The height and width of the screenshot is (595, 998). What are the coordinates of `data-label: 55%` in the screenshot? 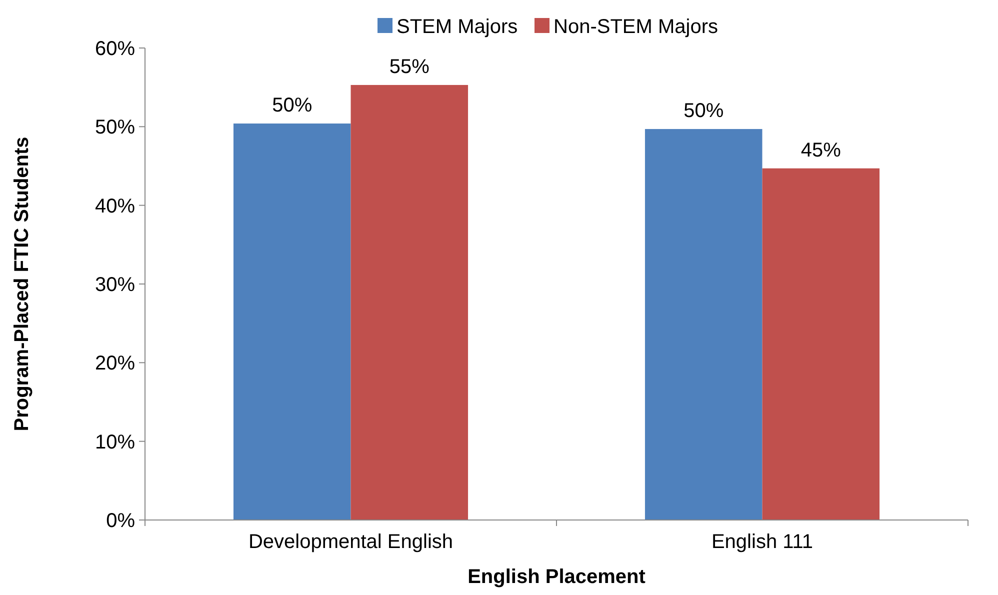 It's located at (409, 67).